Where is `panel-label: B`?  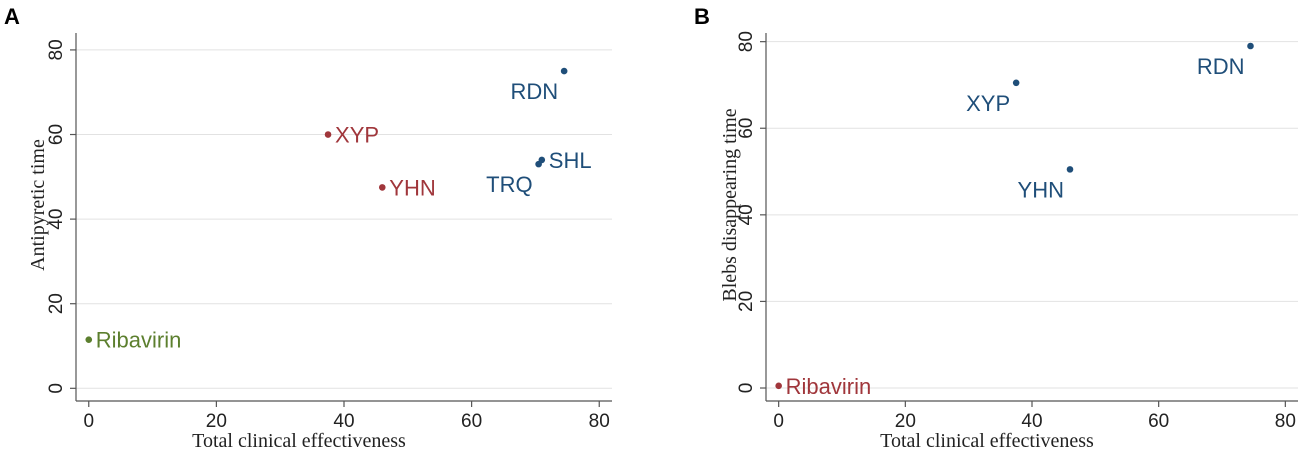 panel-label: B is located at coordinates (702, 16).